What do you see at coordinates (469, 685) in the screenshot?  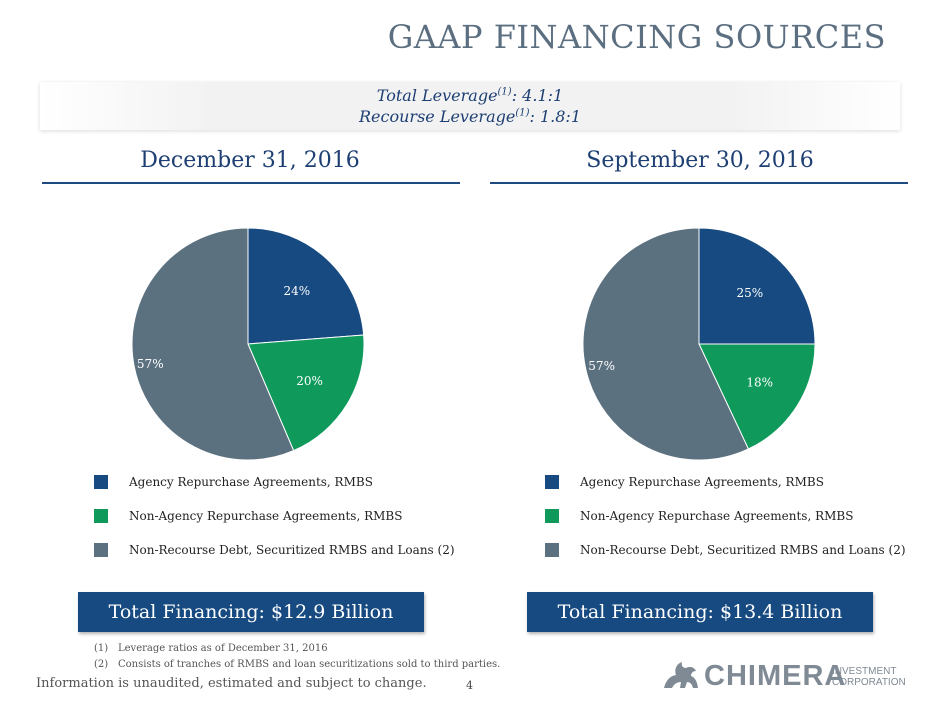 I see `page-number: 4` at bounding box center [469, 685].